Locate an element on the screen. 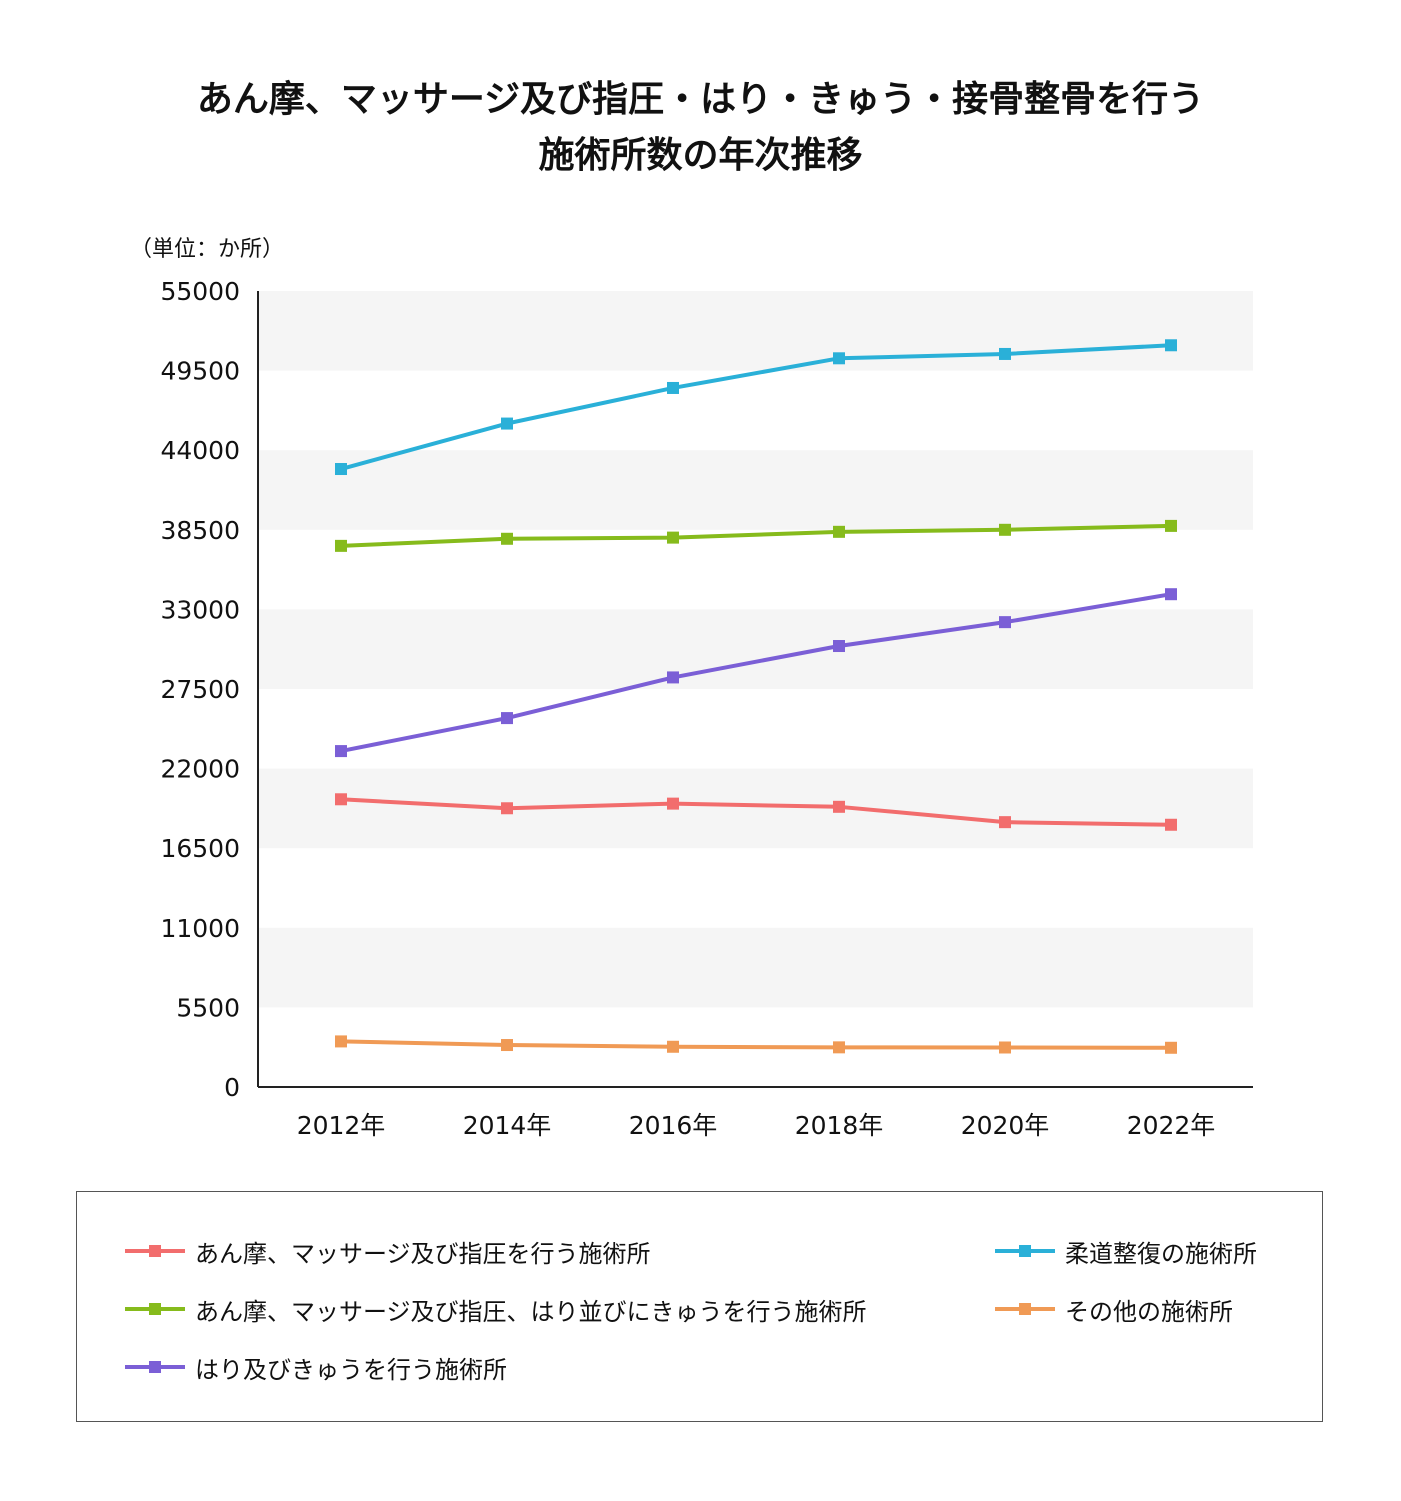 This screenshot has width=1401, height=1501. legend-swatch-judo-seifuku is located at coordinates (1025, 1251).